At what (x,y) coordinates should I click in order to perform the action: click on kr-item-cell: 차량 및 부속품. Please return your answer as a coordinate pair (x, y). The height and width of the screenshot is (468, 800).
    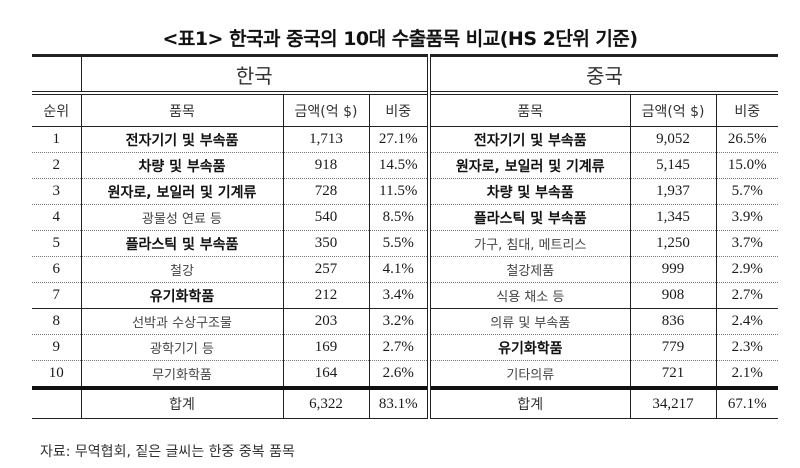
    Looking at the image, I should click on (181, 165).